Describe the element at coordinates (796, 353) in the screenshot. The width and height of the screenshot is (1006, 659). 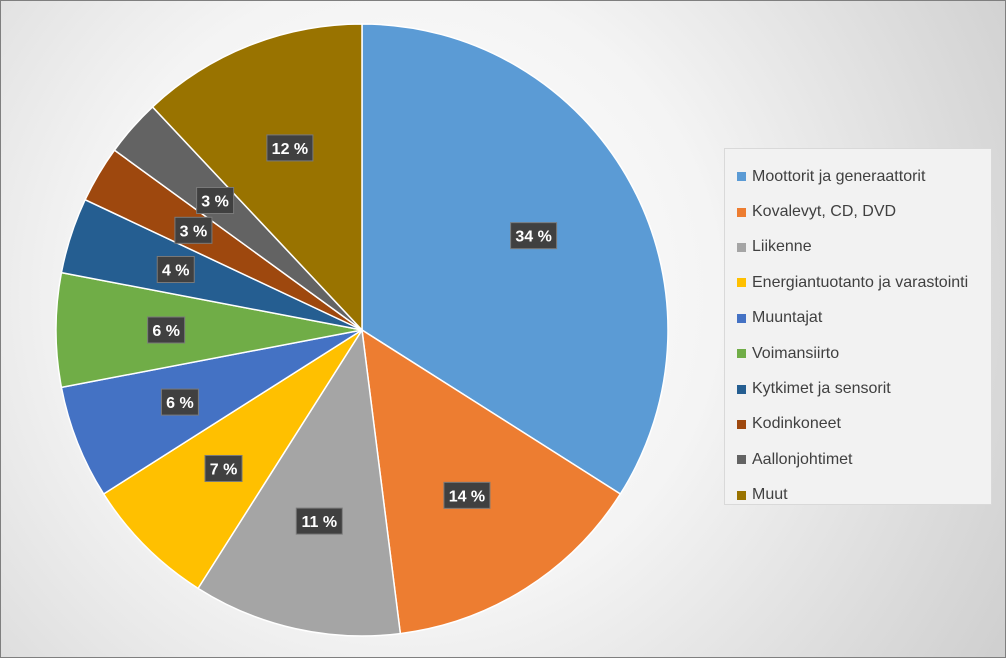
I see `legend-label: Voimansiirto` at that location.